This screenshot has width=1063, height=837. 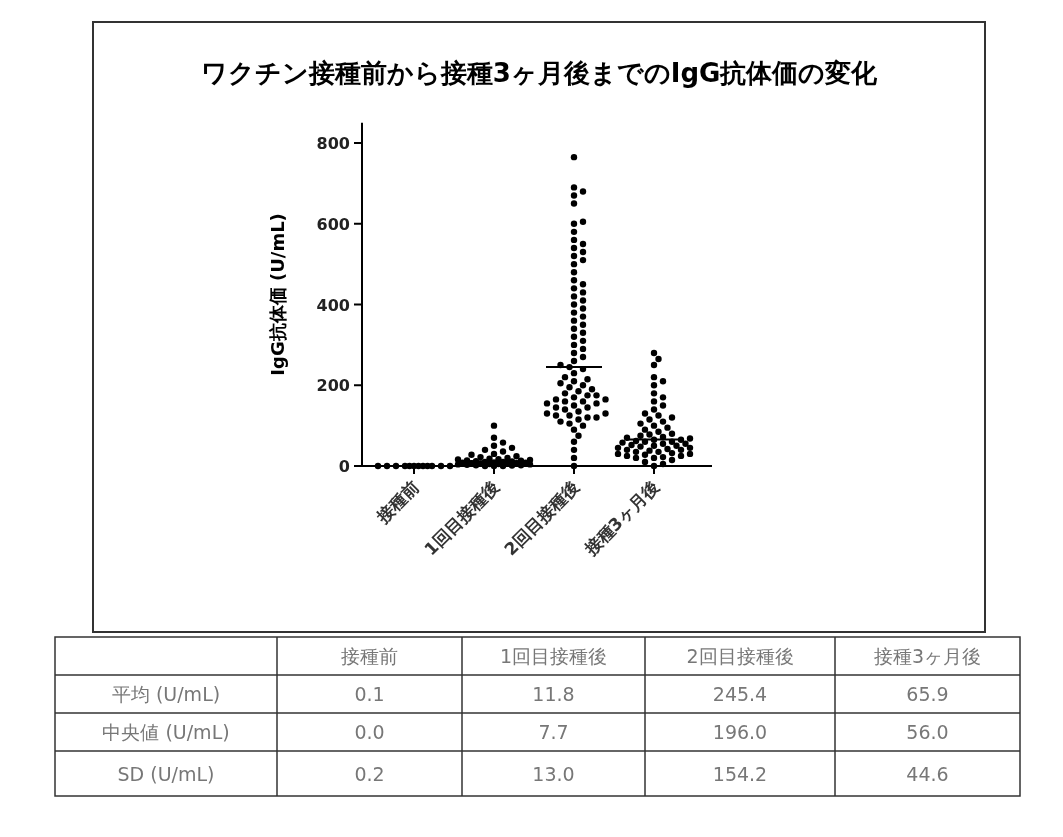 I want to click on data-label: 44.6, so click(x=927, y=773).